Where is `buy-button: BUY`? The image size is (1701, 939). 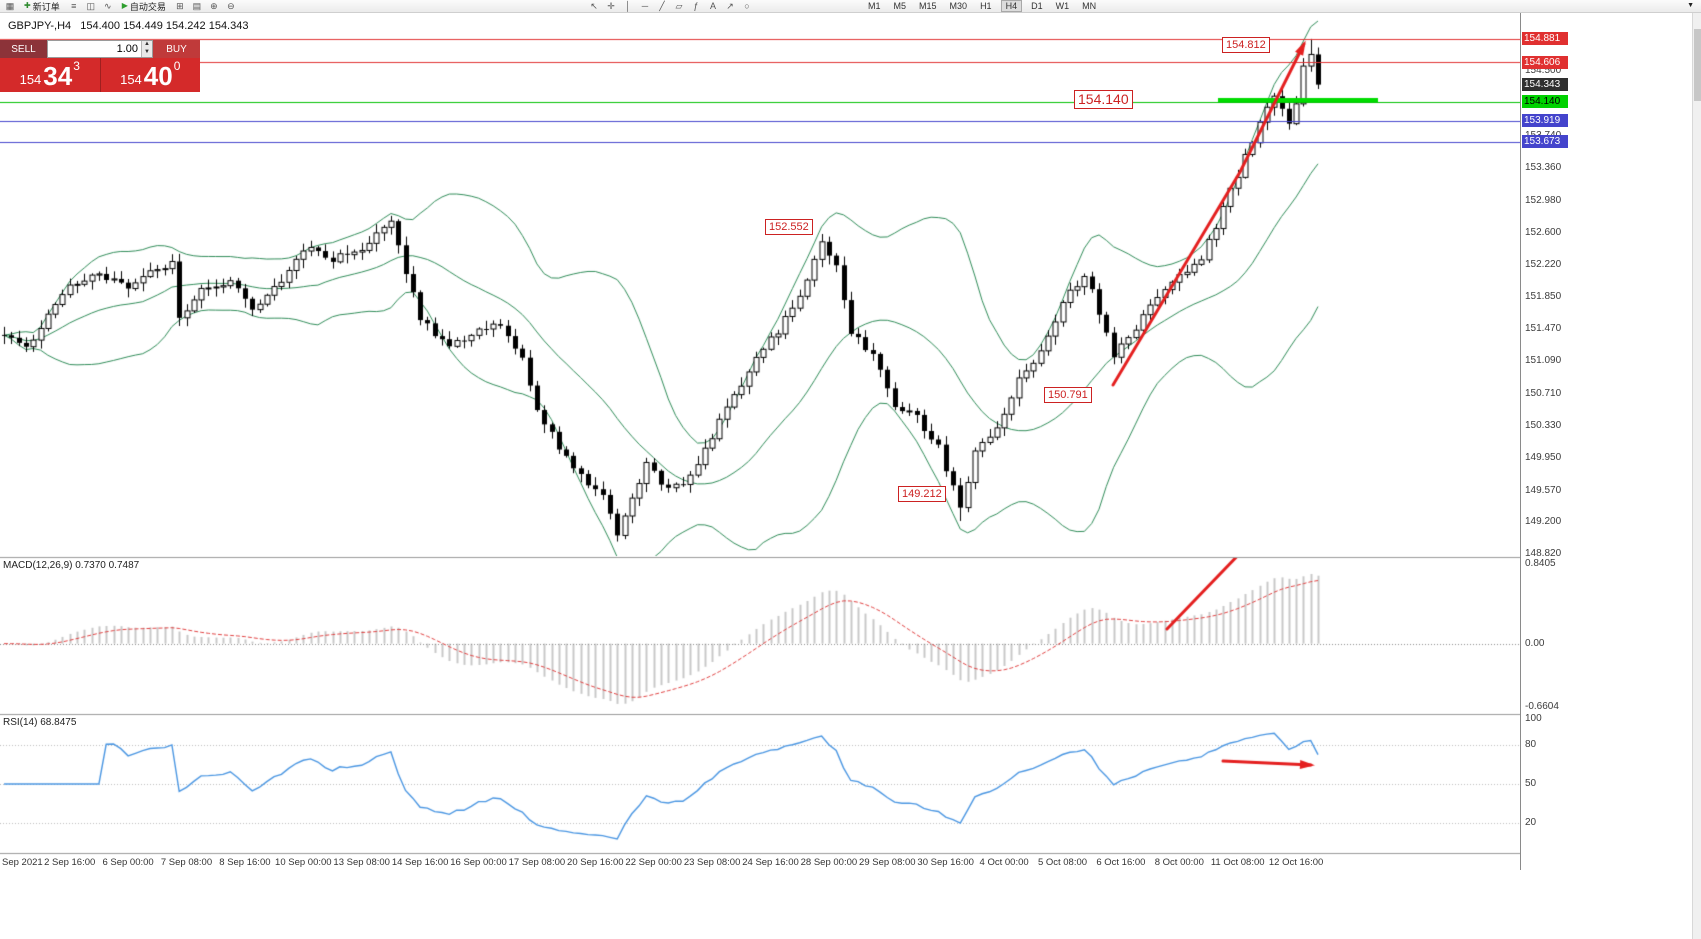
buy-button: BUY is located at coordinates (176, 49).